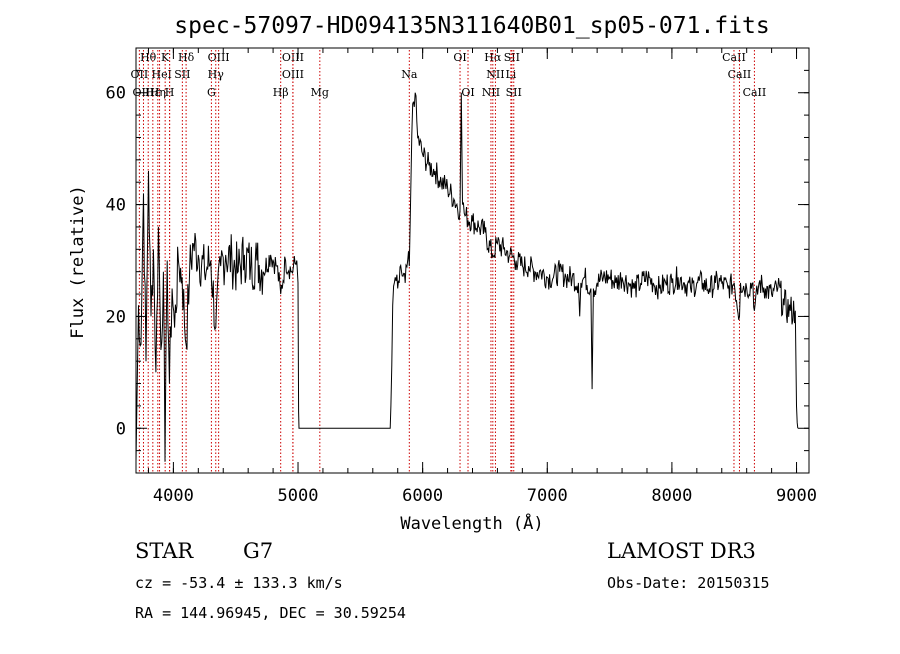 The height and width of the screenshot is (654, 900). I want to click on marker-label-26: OI, so click(467, 92).